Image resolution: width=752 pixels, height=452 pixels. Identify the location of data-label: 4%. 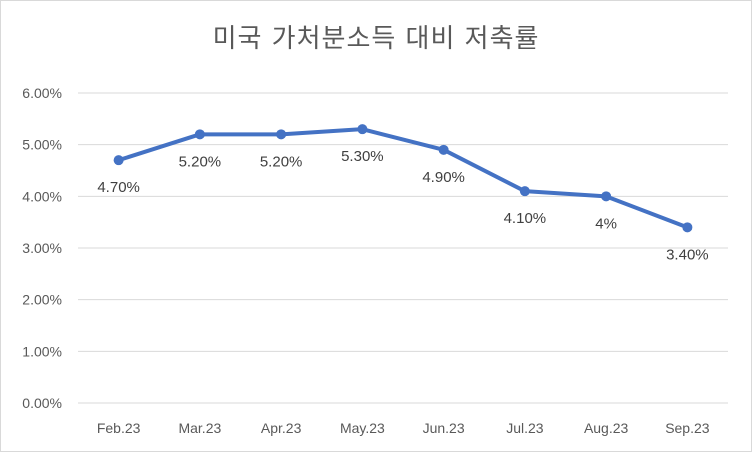
(606, 223).